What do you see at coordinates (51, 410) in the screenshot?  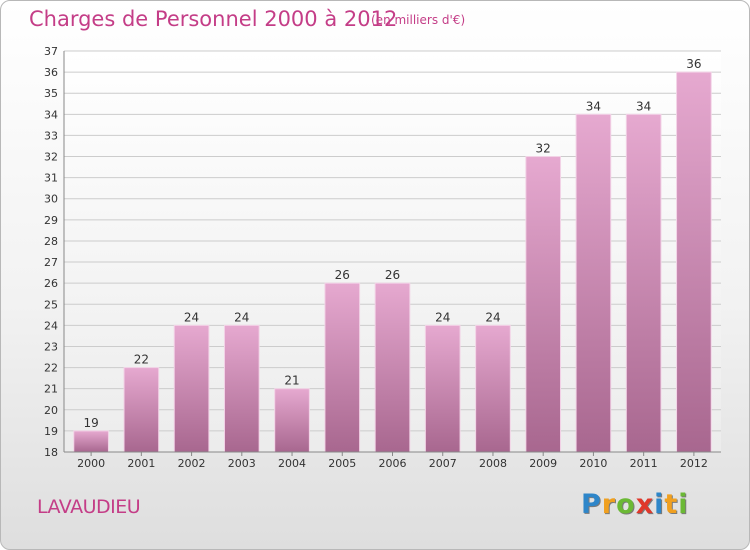 I see `y-tick-label: 20` at bounding box center [51, 410].